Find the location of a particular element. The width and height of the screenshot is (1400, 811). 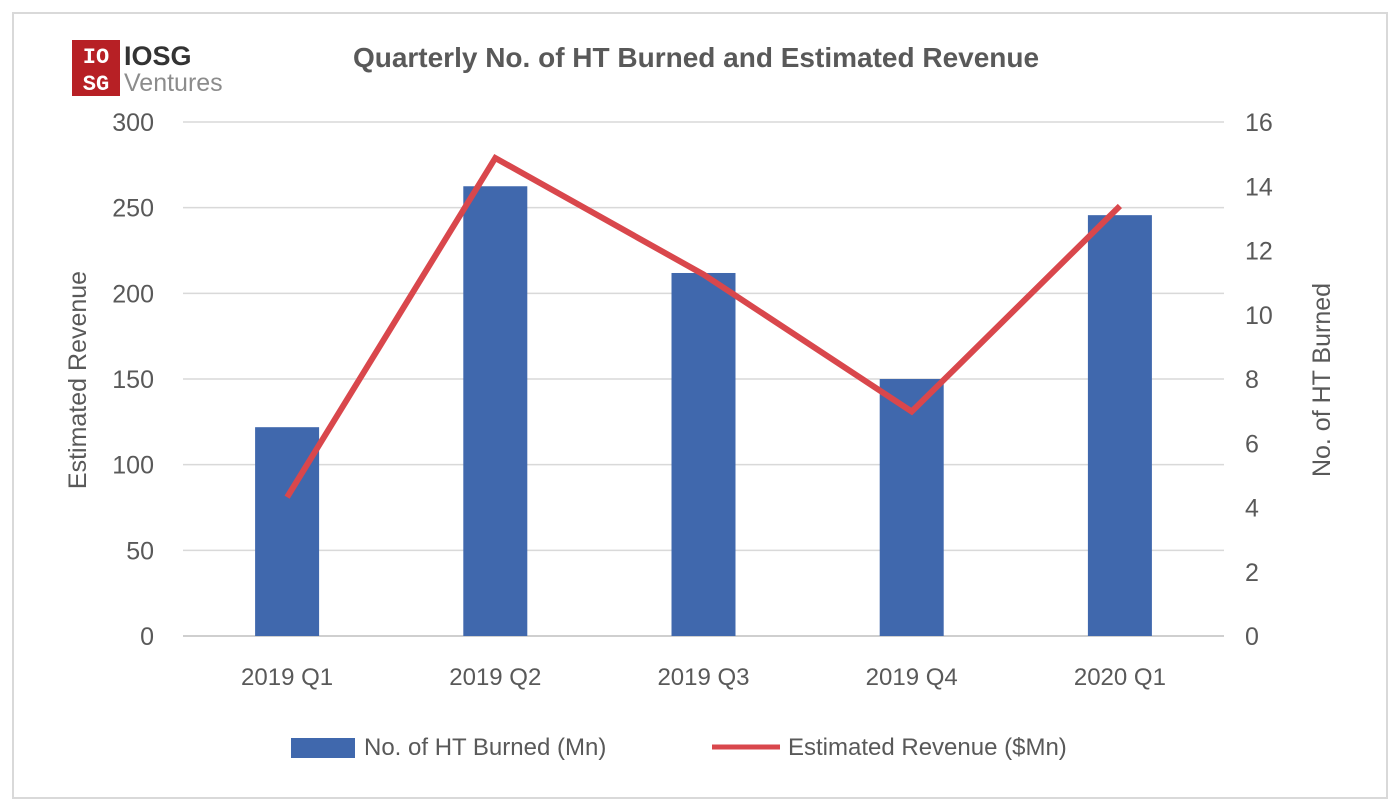

y-right-tick-label: 4 is located at coordinates (1252, 509).